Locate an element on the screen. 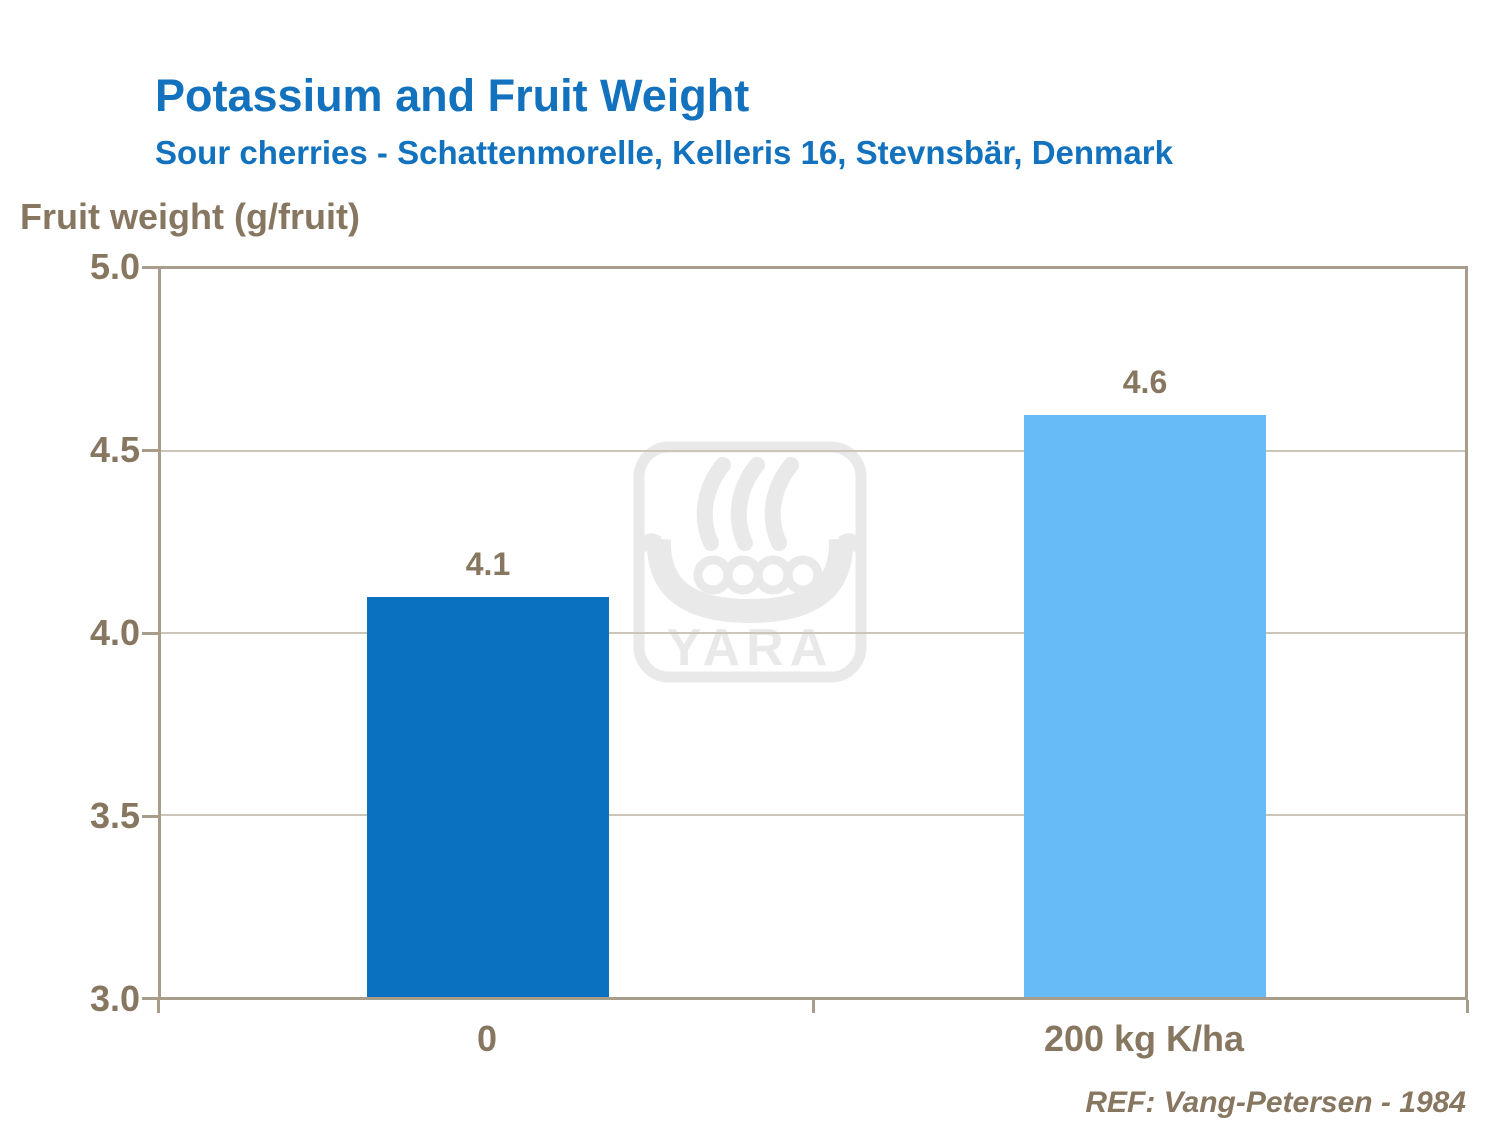 This screenshot has width=1500, height=1126. bar-value-label: 4.1 is located at coordinates (488, 564).